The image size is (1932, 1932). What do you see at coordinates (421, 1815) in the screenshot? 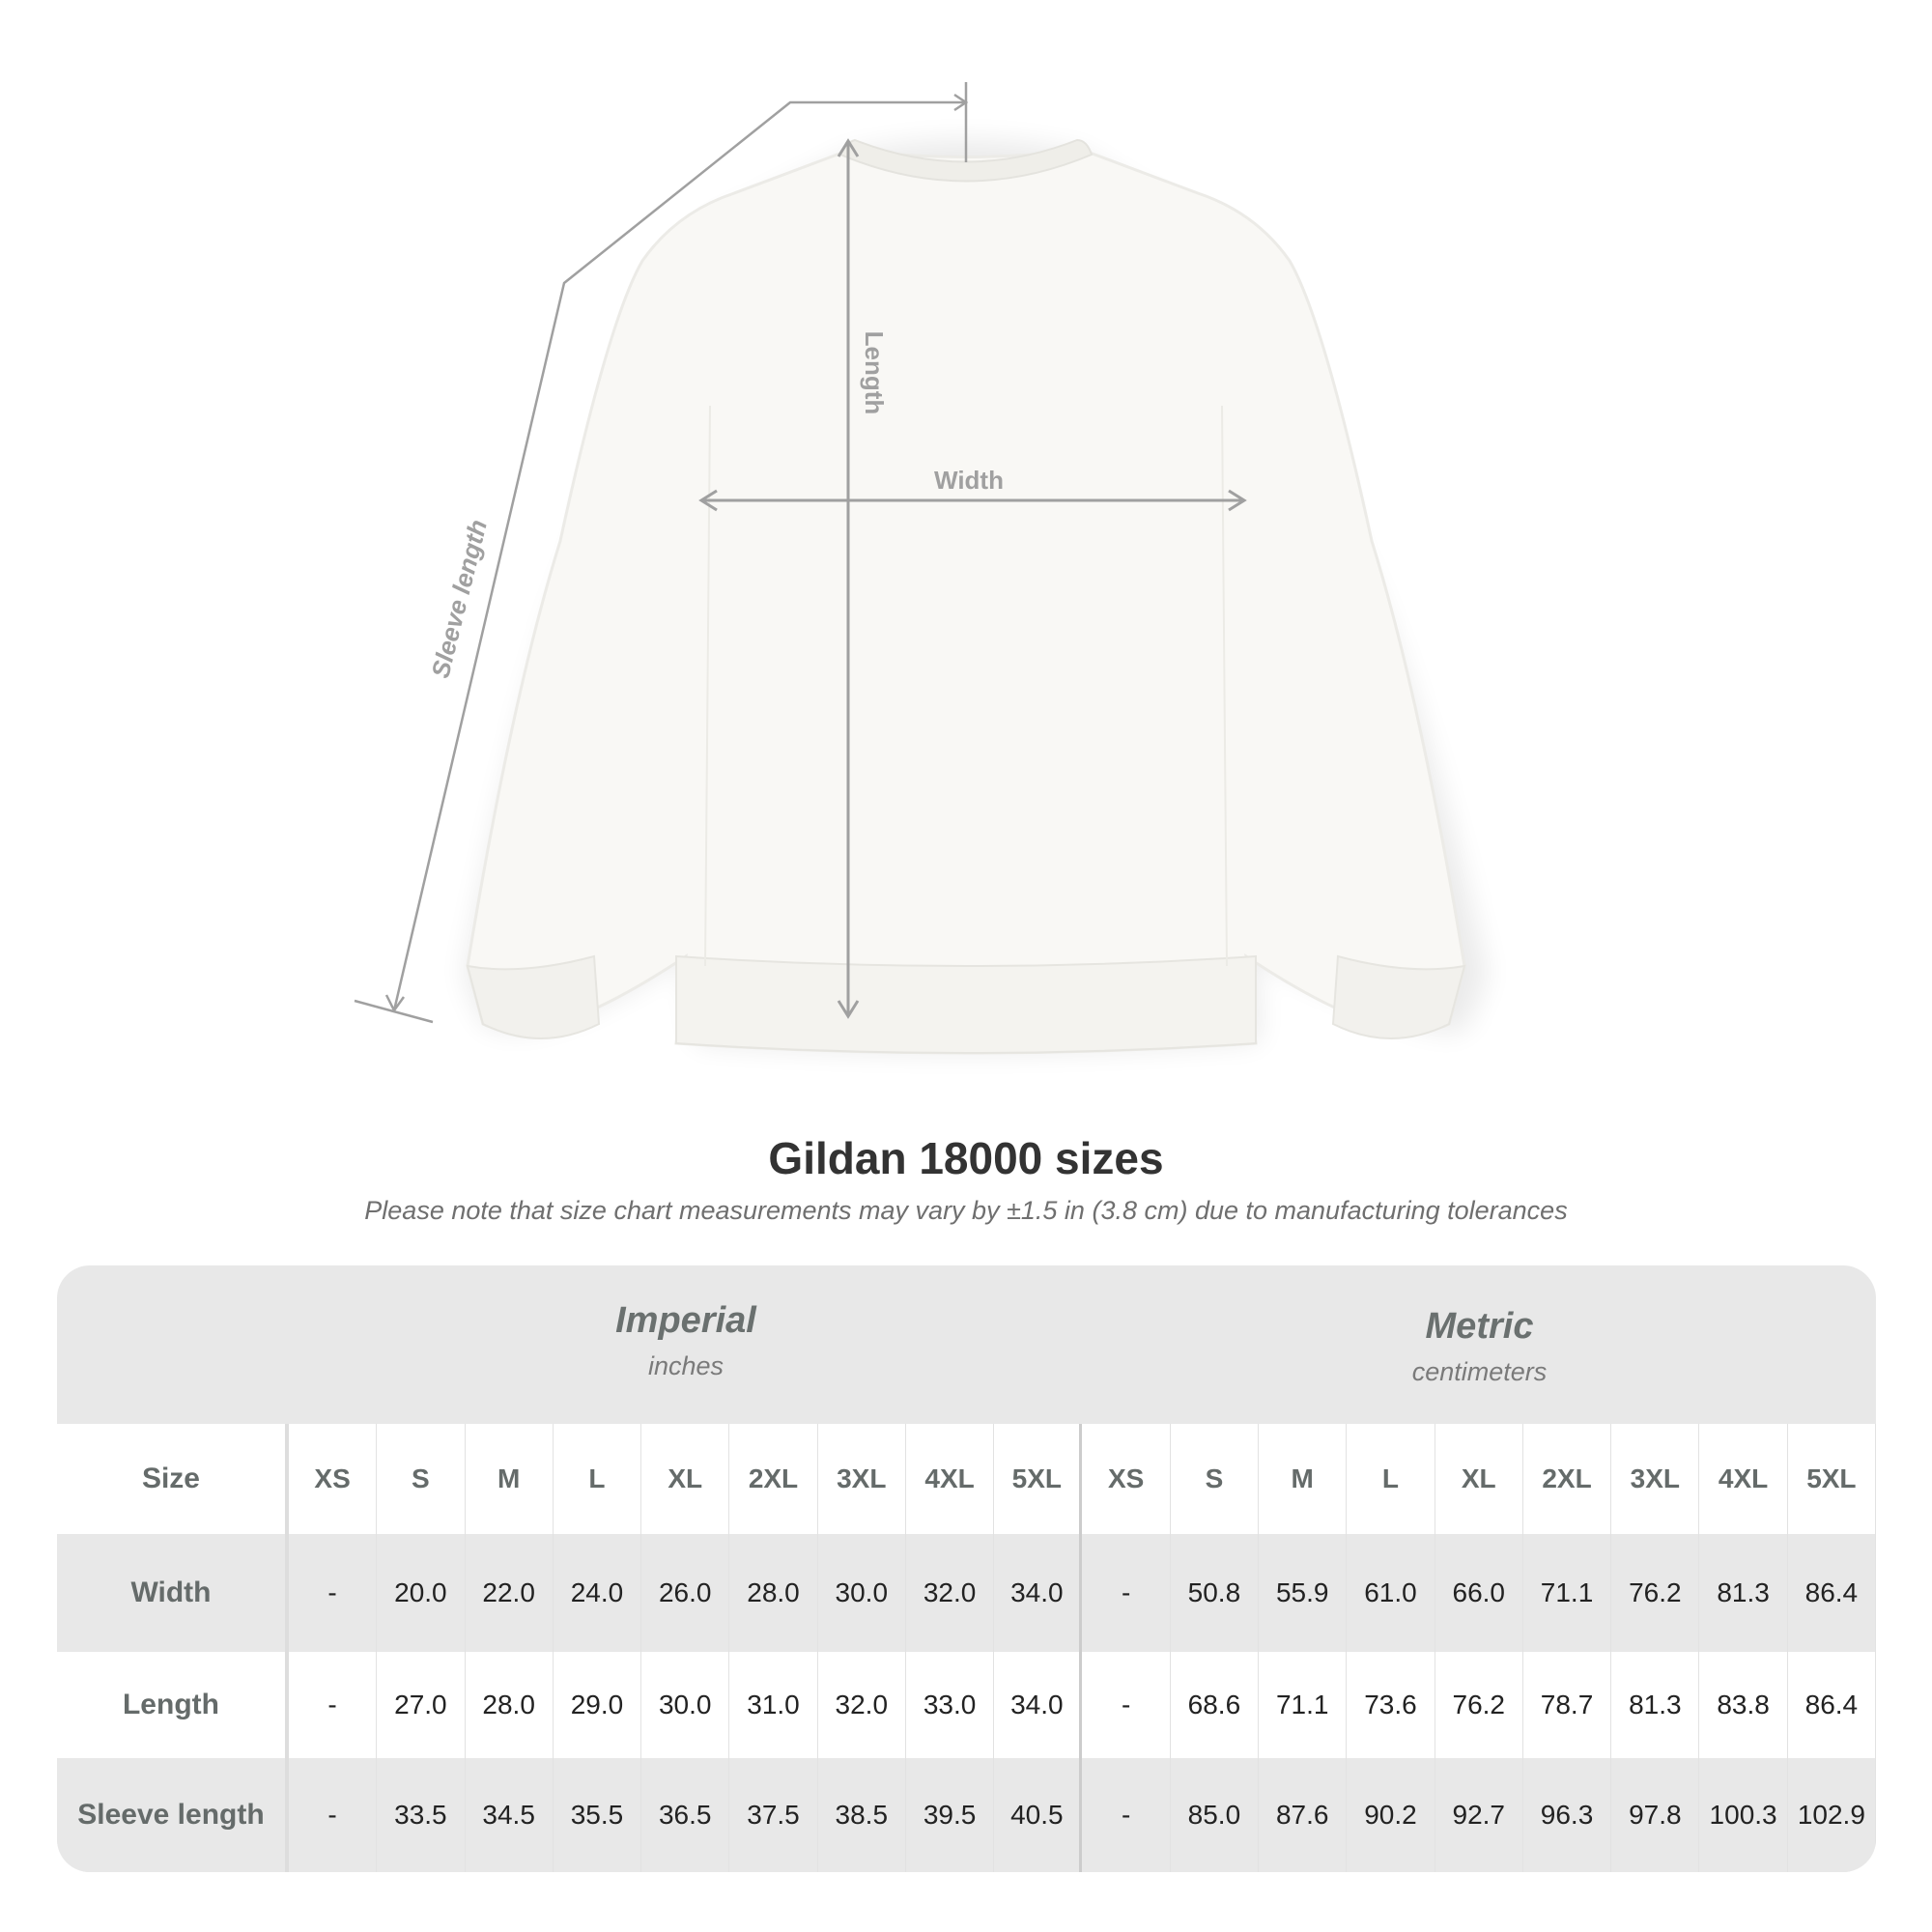
I see `imperial-value-cell: 33.5` at bounding box center [421, 1815].